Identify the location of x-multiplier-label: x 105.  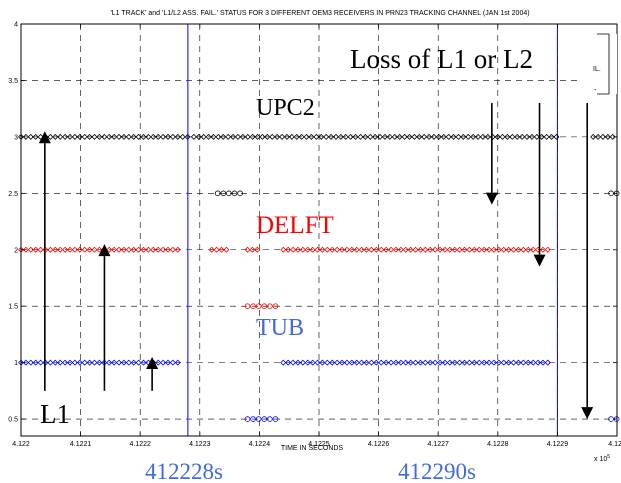
(602, 458).